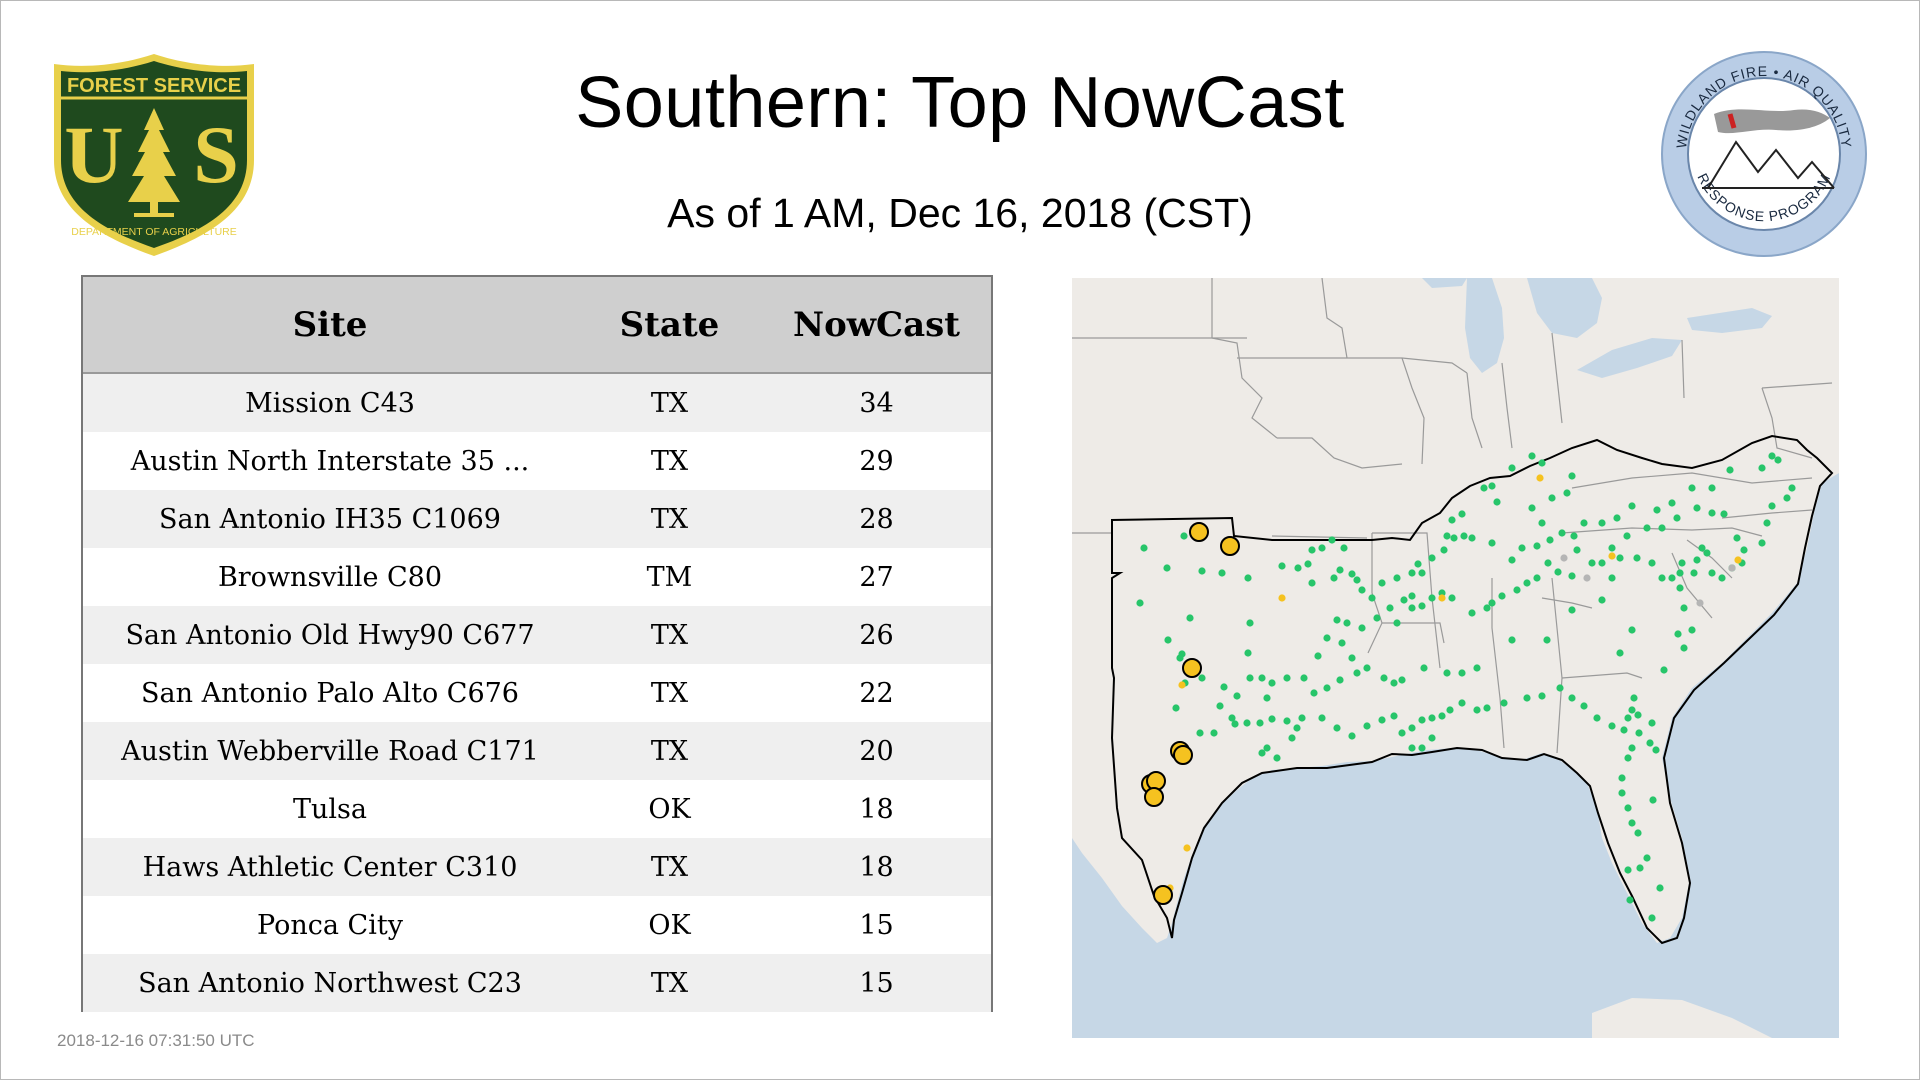  Describe the element at coordinates (330, 402) in the screenshot. I see `site-cell: Mission C43` at that location.